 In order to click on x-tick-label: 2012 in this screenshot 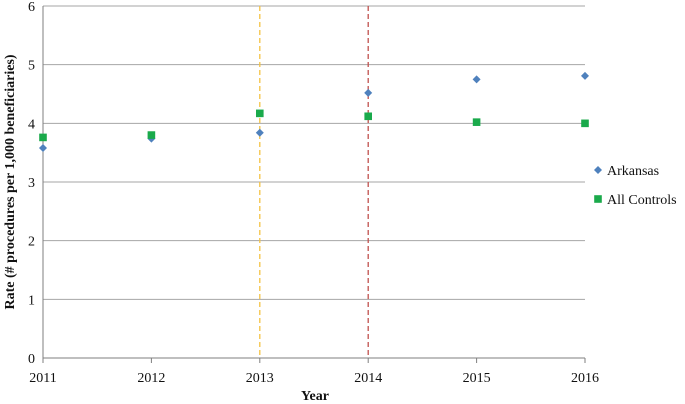, I will do `click(151, 378)`.